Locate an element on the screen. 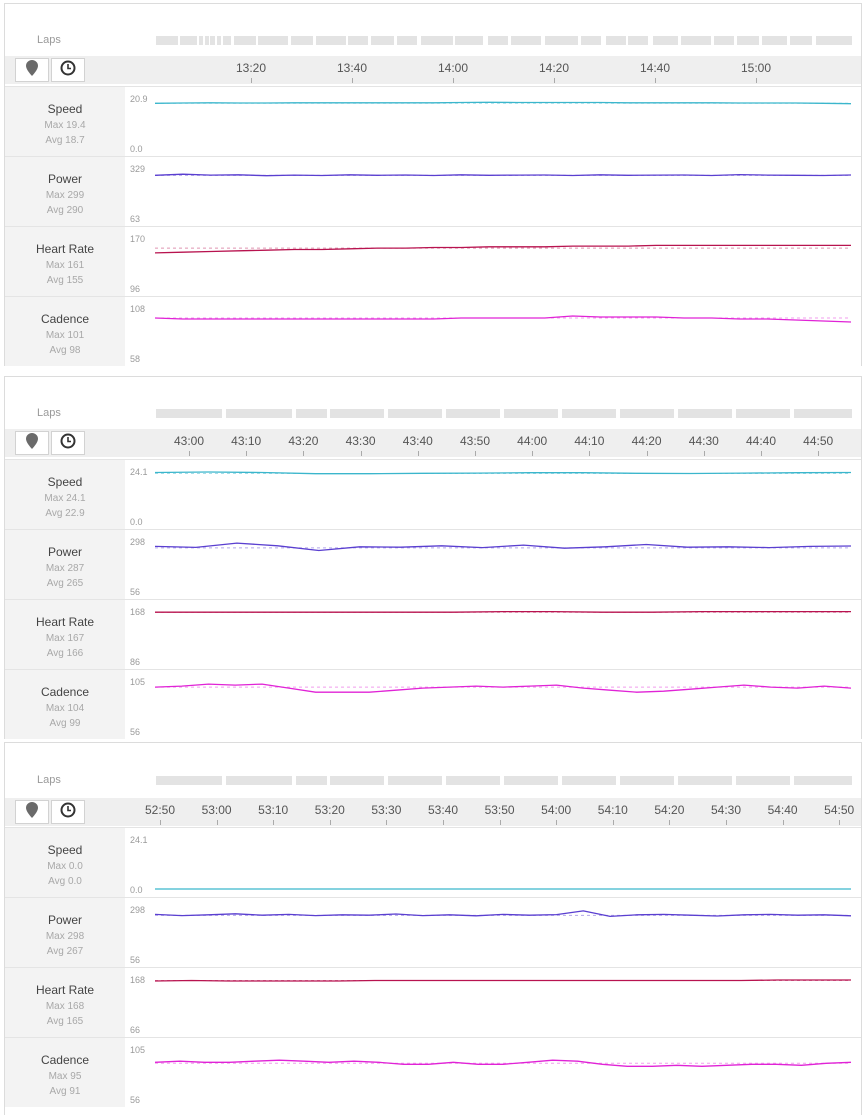 The height and width of the screenshot is (1117, 862). time-tick-label: 53:40 is located at coordinates (443, 810).